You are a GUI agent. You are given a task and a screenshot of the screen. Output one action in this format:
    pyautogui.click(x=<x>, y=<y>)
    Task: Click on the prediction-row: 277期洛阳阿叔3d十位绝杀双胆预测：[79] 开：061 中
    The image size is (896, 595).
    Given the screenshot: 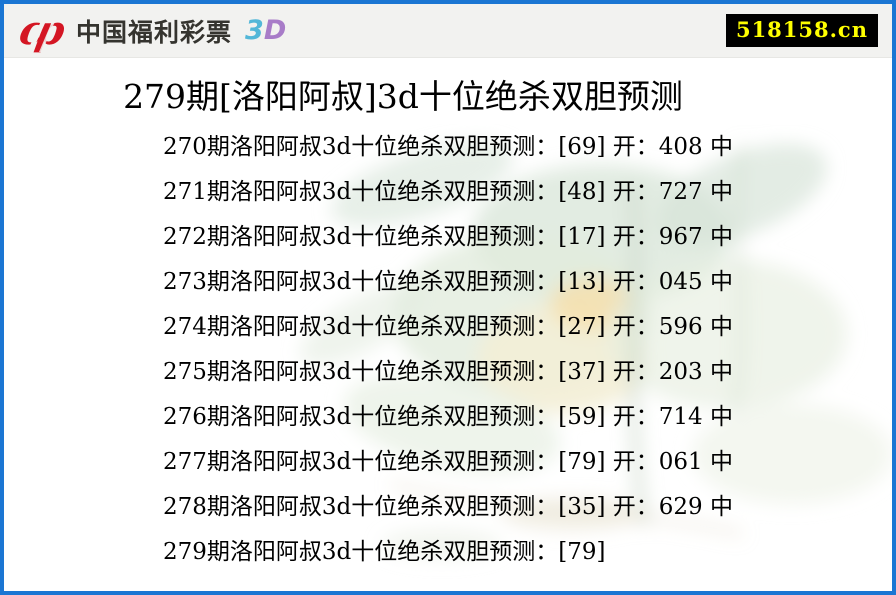 What is the action you would take?
    pyautogui.click(x=448, y=462)
    